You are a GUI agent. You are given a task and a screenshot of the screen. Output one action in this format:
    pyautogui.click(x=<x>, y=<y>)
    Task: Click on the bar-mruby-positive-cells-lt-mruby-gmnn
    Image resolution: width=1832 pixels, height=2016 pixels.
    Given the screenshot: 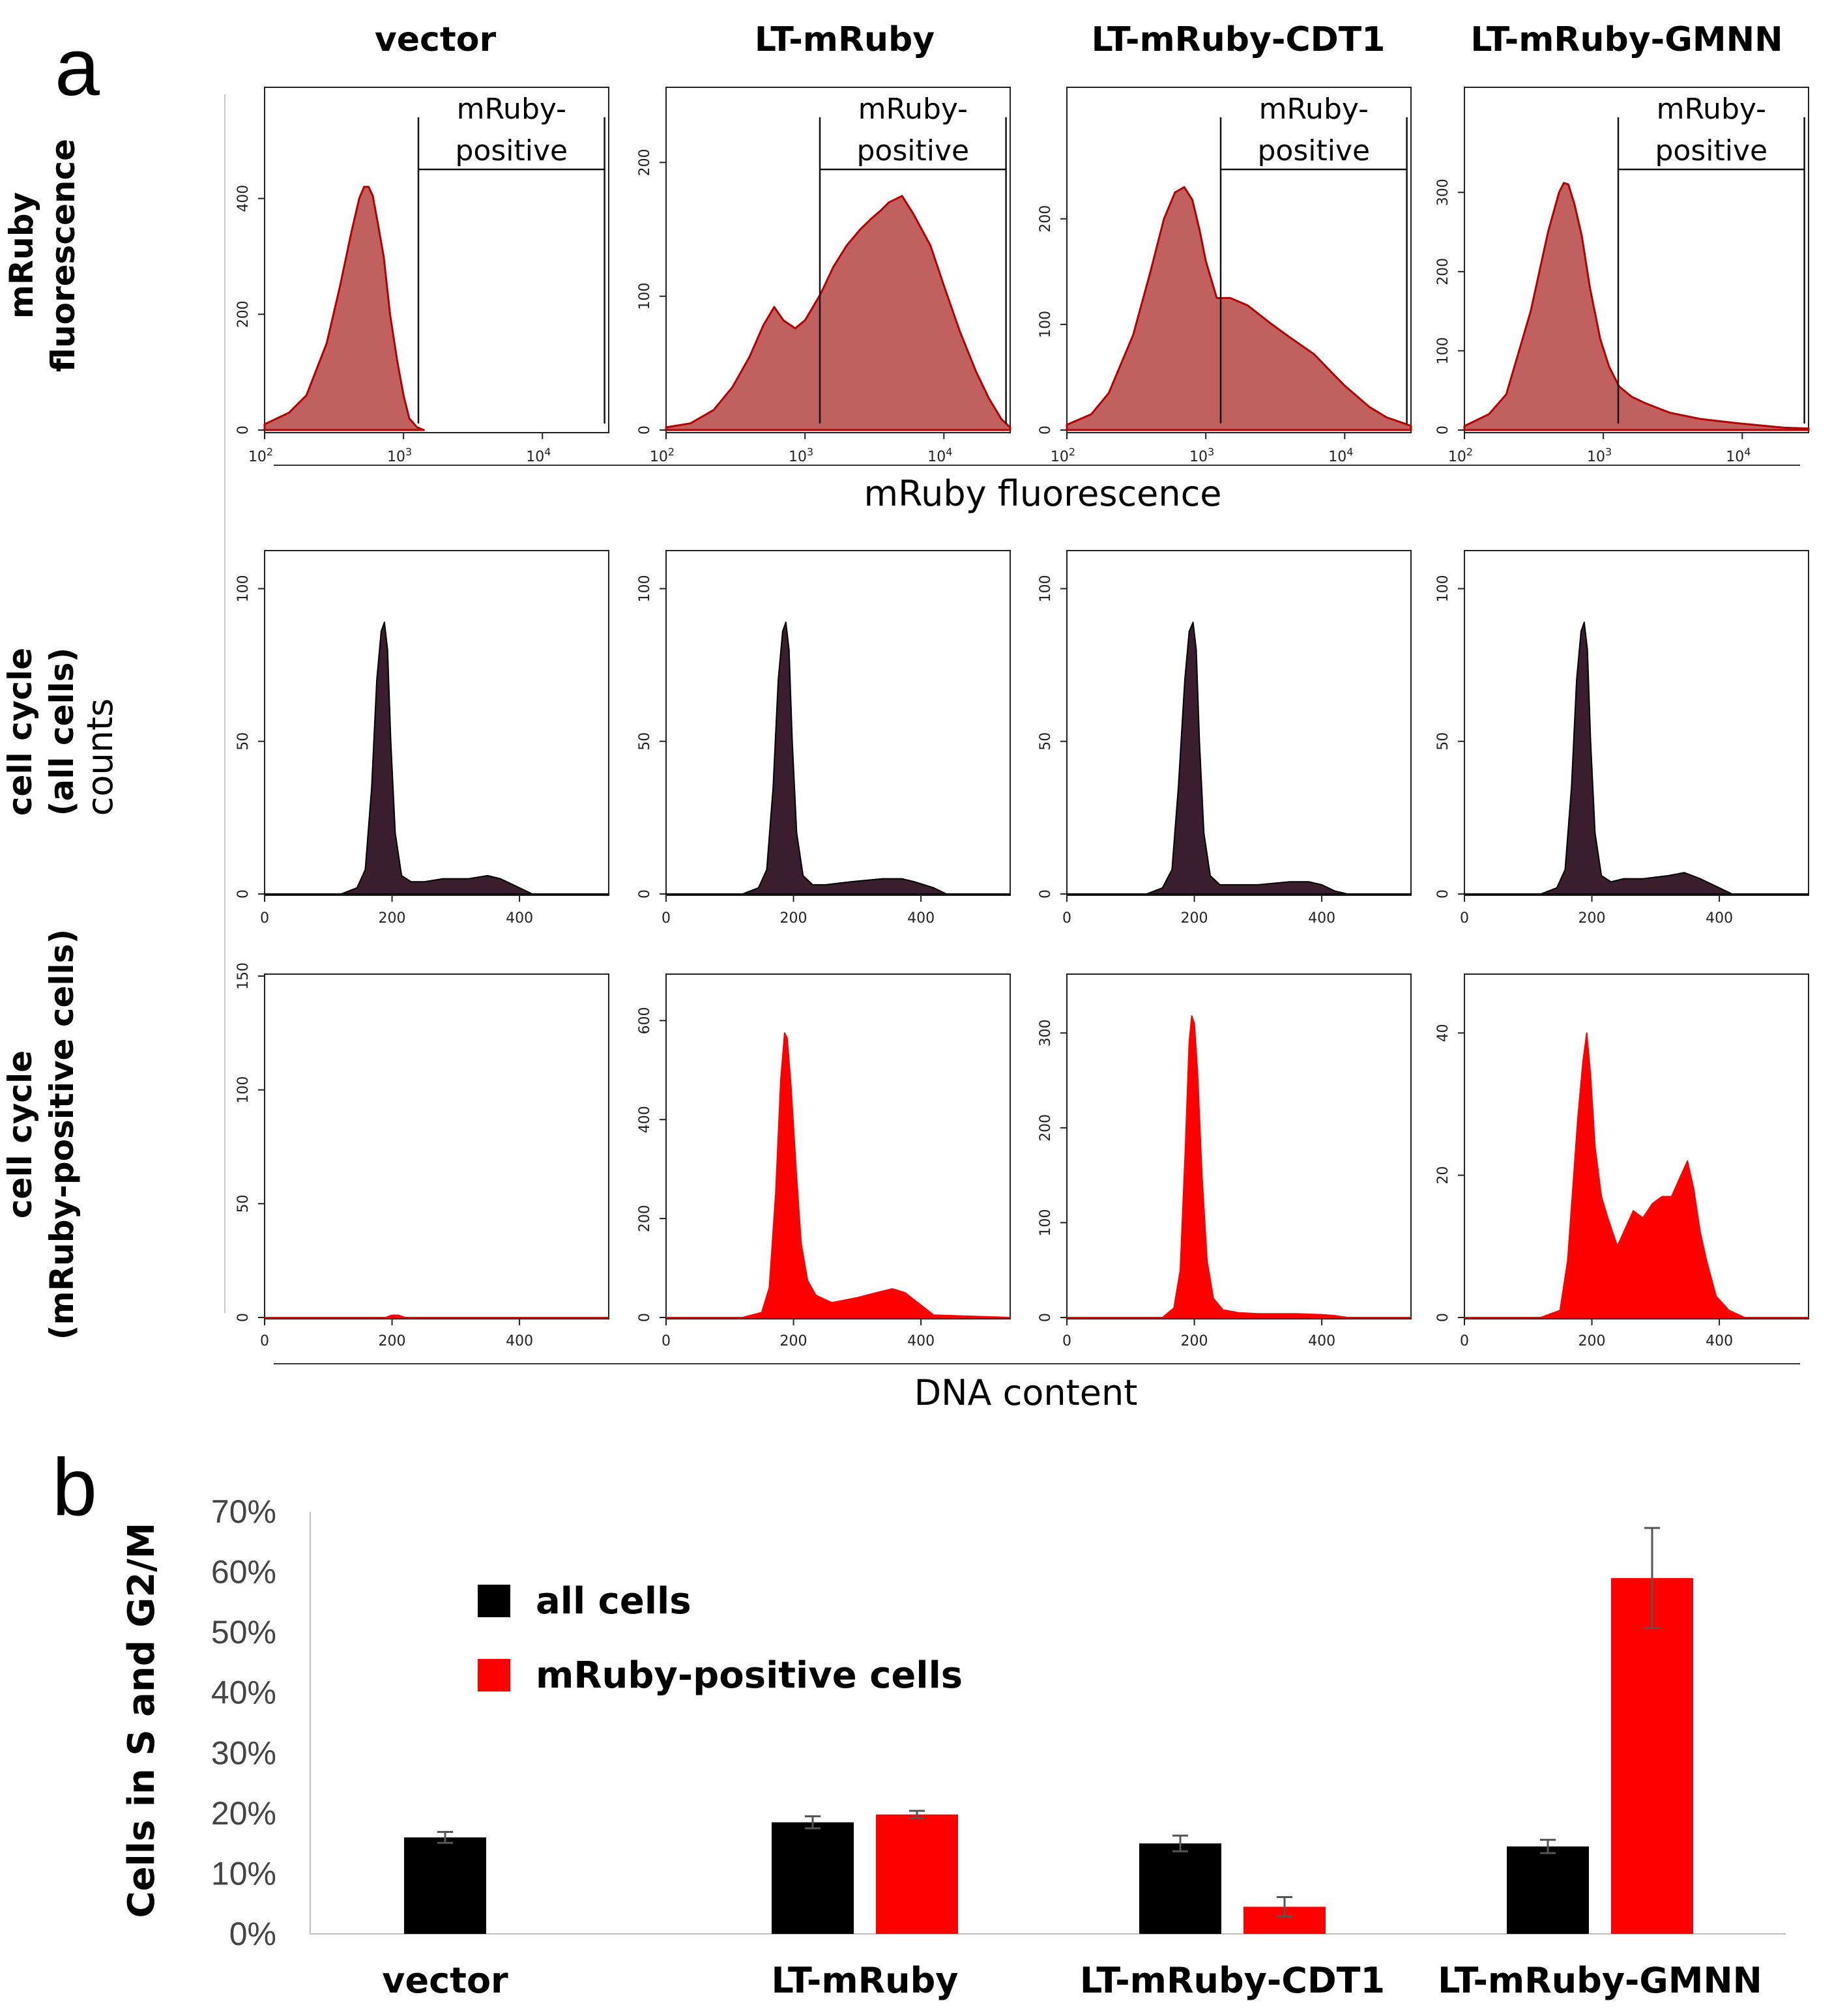 What is the action you would take?
    pyautogui.click(x=1652, y=1756)
    